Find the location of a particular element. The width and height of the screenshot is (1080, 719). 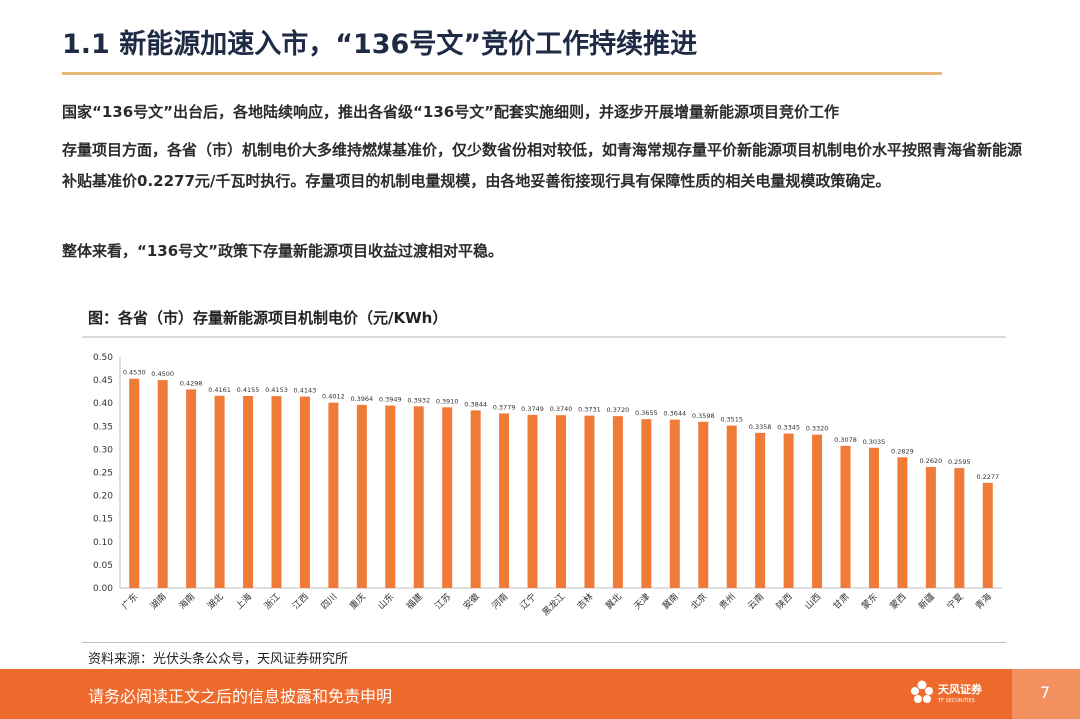

y-tick-label: 0.35 is located at coordinates (103, 427).